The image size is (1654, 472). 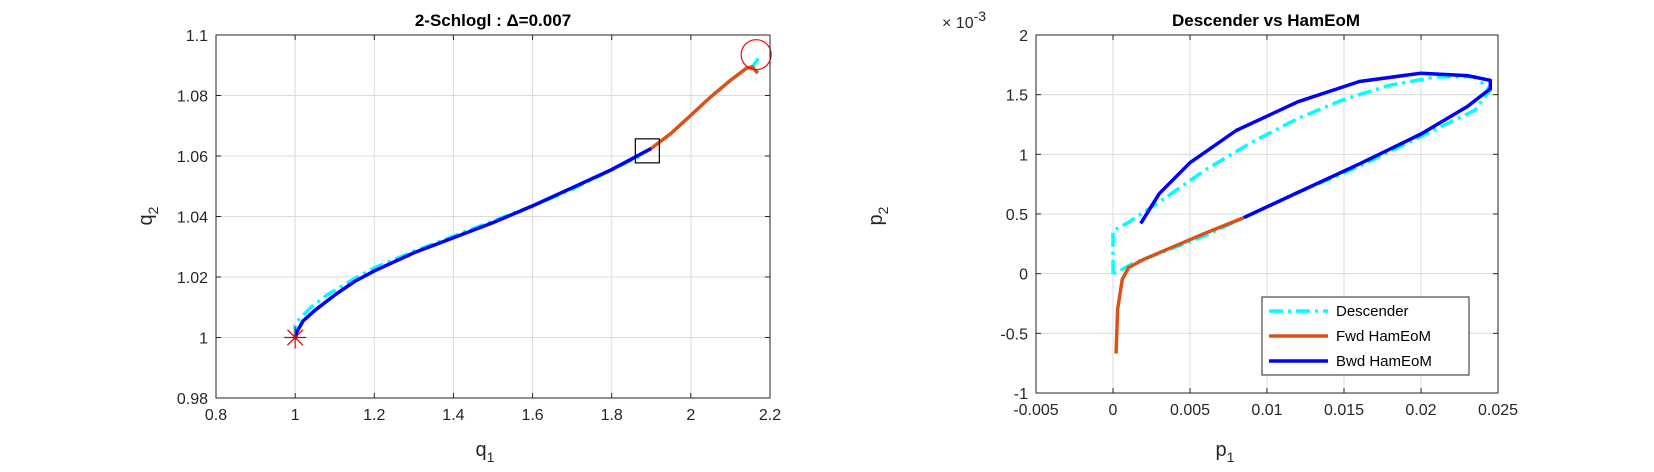 I want to click on right-x-tick-label: 0.01, so click(x=1266, y=410).